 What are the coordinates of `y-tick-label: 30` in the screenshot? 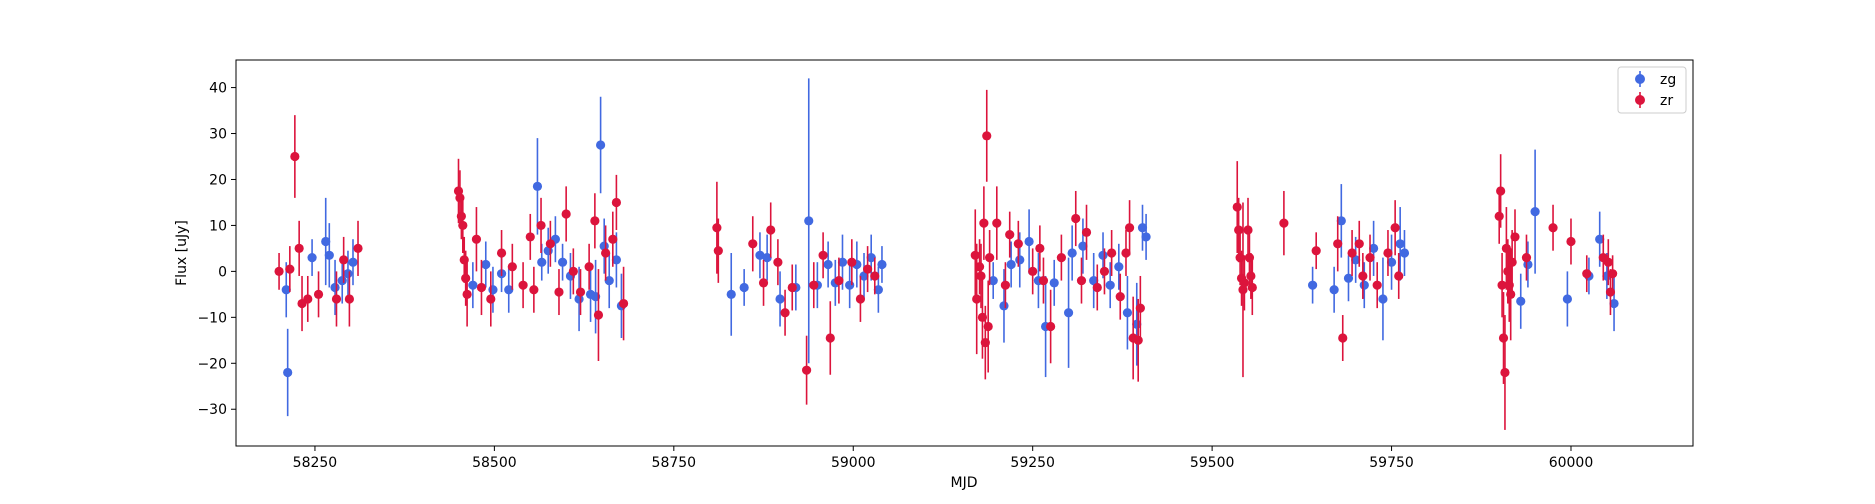 It's located at (218, 135).